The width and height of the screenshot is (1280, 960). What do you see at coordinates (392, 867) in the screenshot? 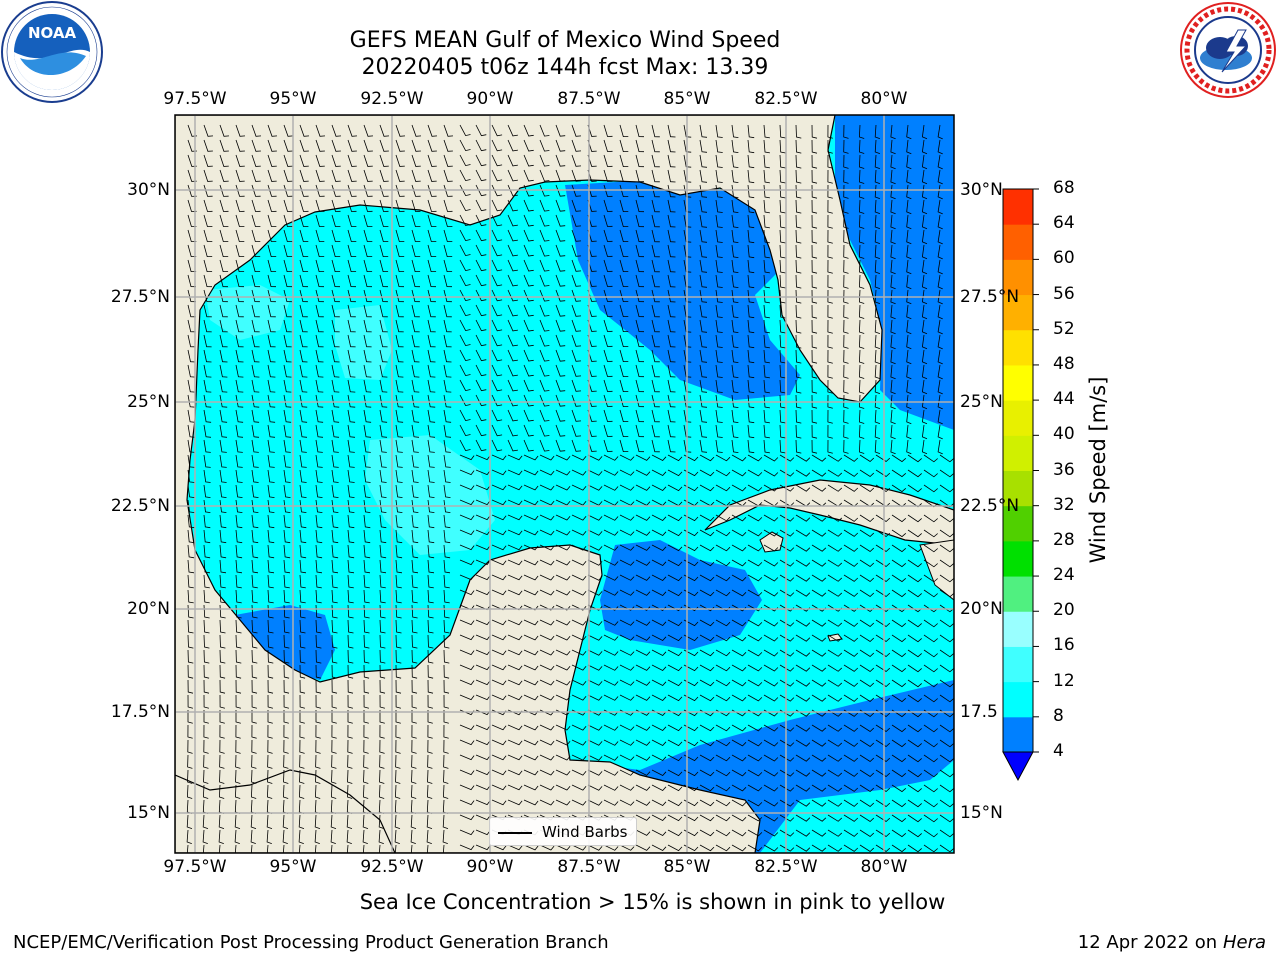
I see `lon-tick-bottom: 92.5°W` at bounding box center [392, 867].